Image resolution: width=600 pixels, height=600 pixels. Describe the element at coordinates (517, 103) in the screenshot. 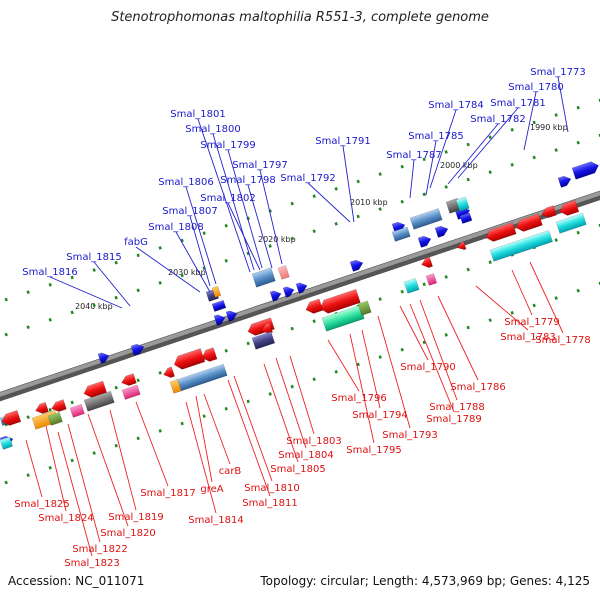

I see `top-gene-label: Smal_1781` at that location.